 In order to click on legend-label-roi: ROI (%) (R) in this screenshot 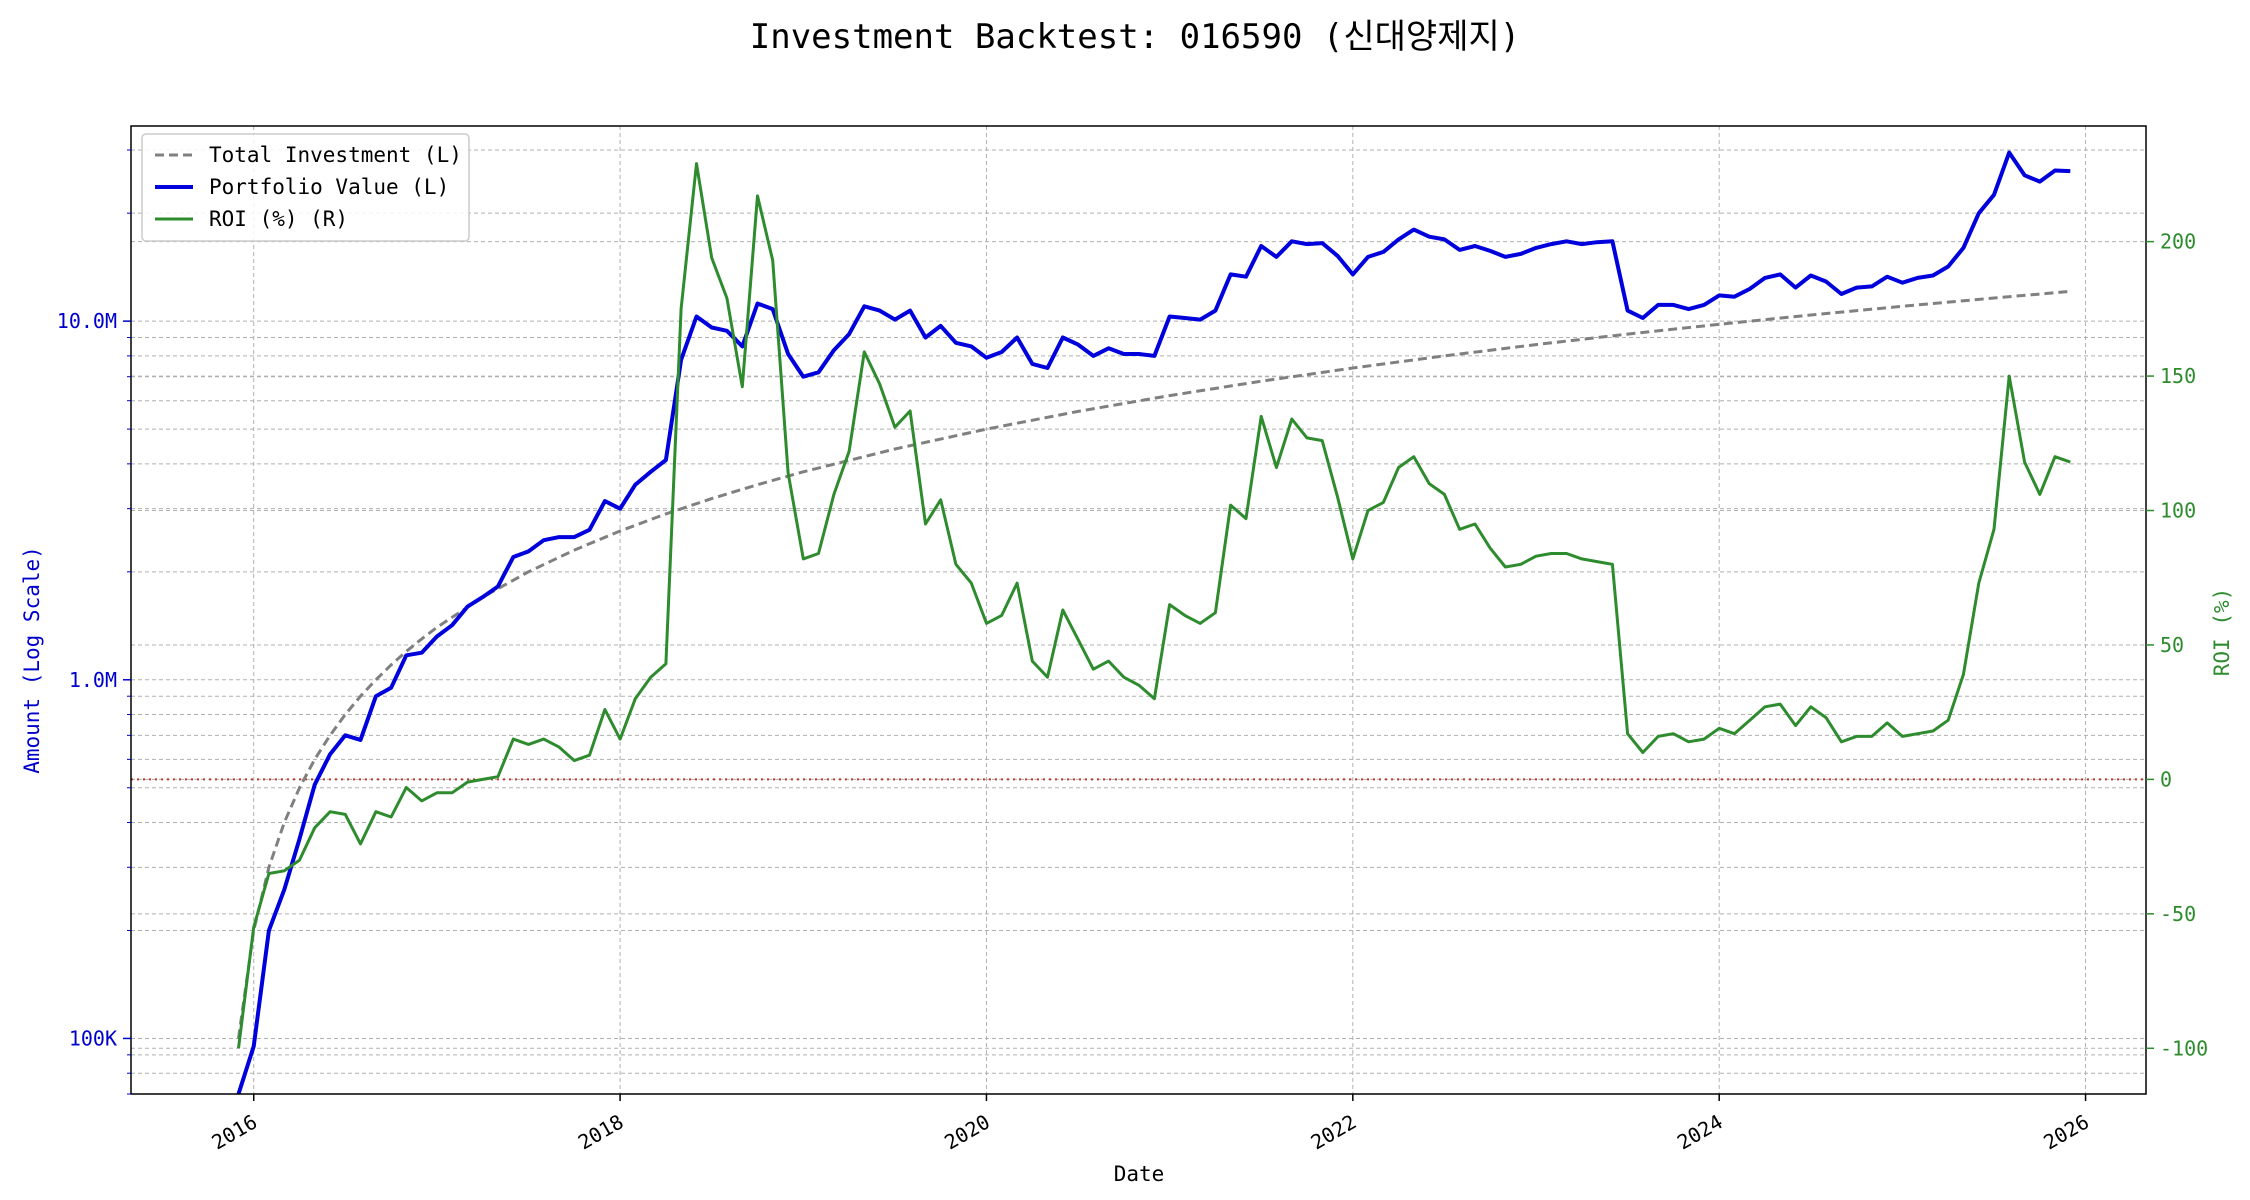, I will do `click(278, 219)`.